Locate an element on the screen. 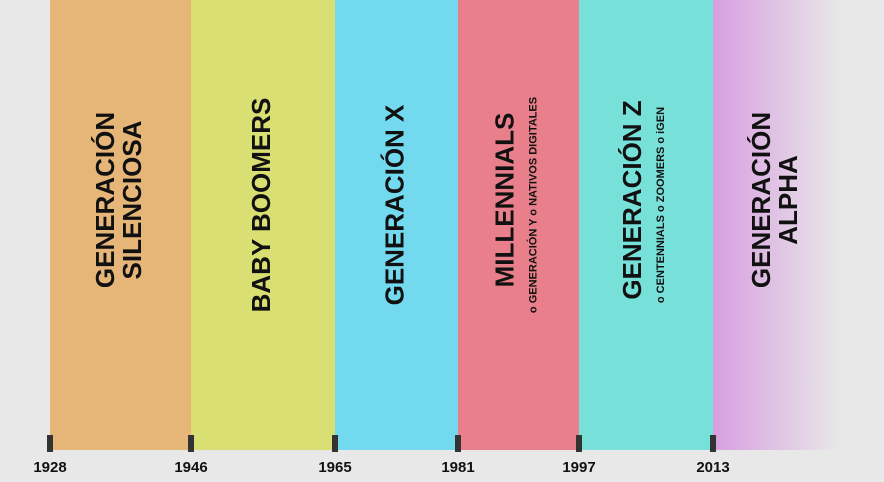 The width and height of the screenshot is (884, 482). generation-name: GENERACIÓN X is located at coordinates (394, 204).